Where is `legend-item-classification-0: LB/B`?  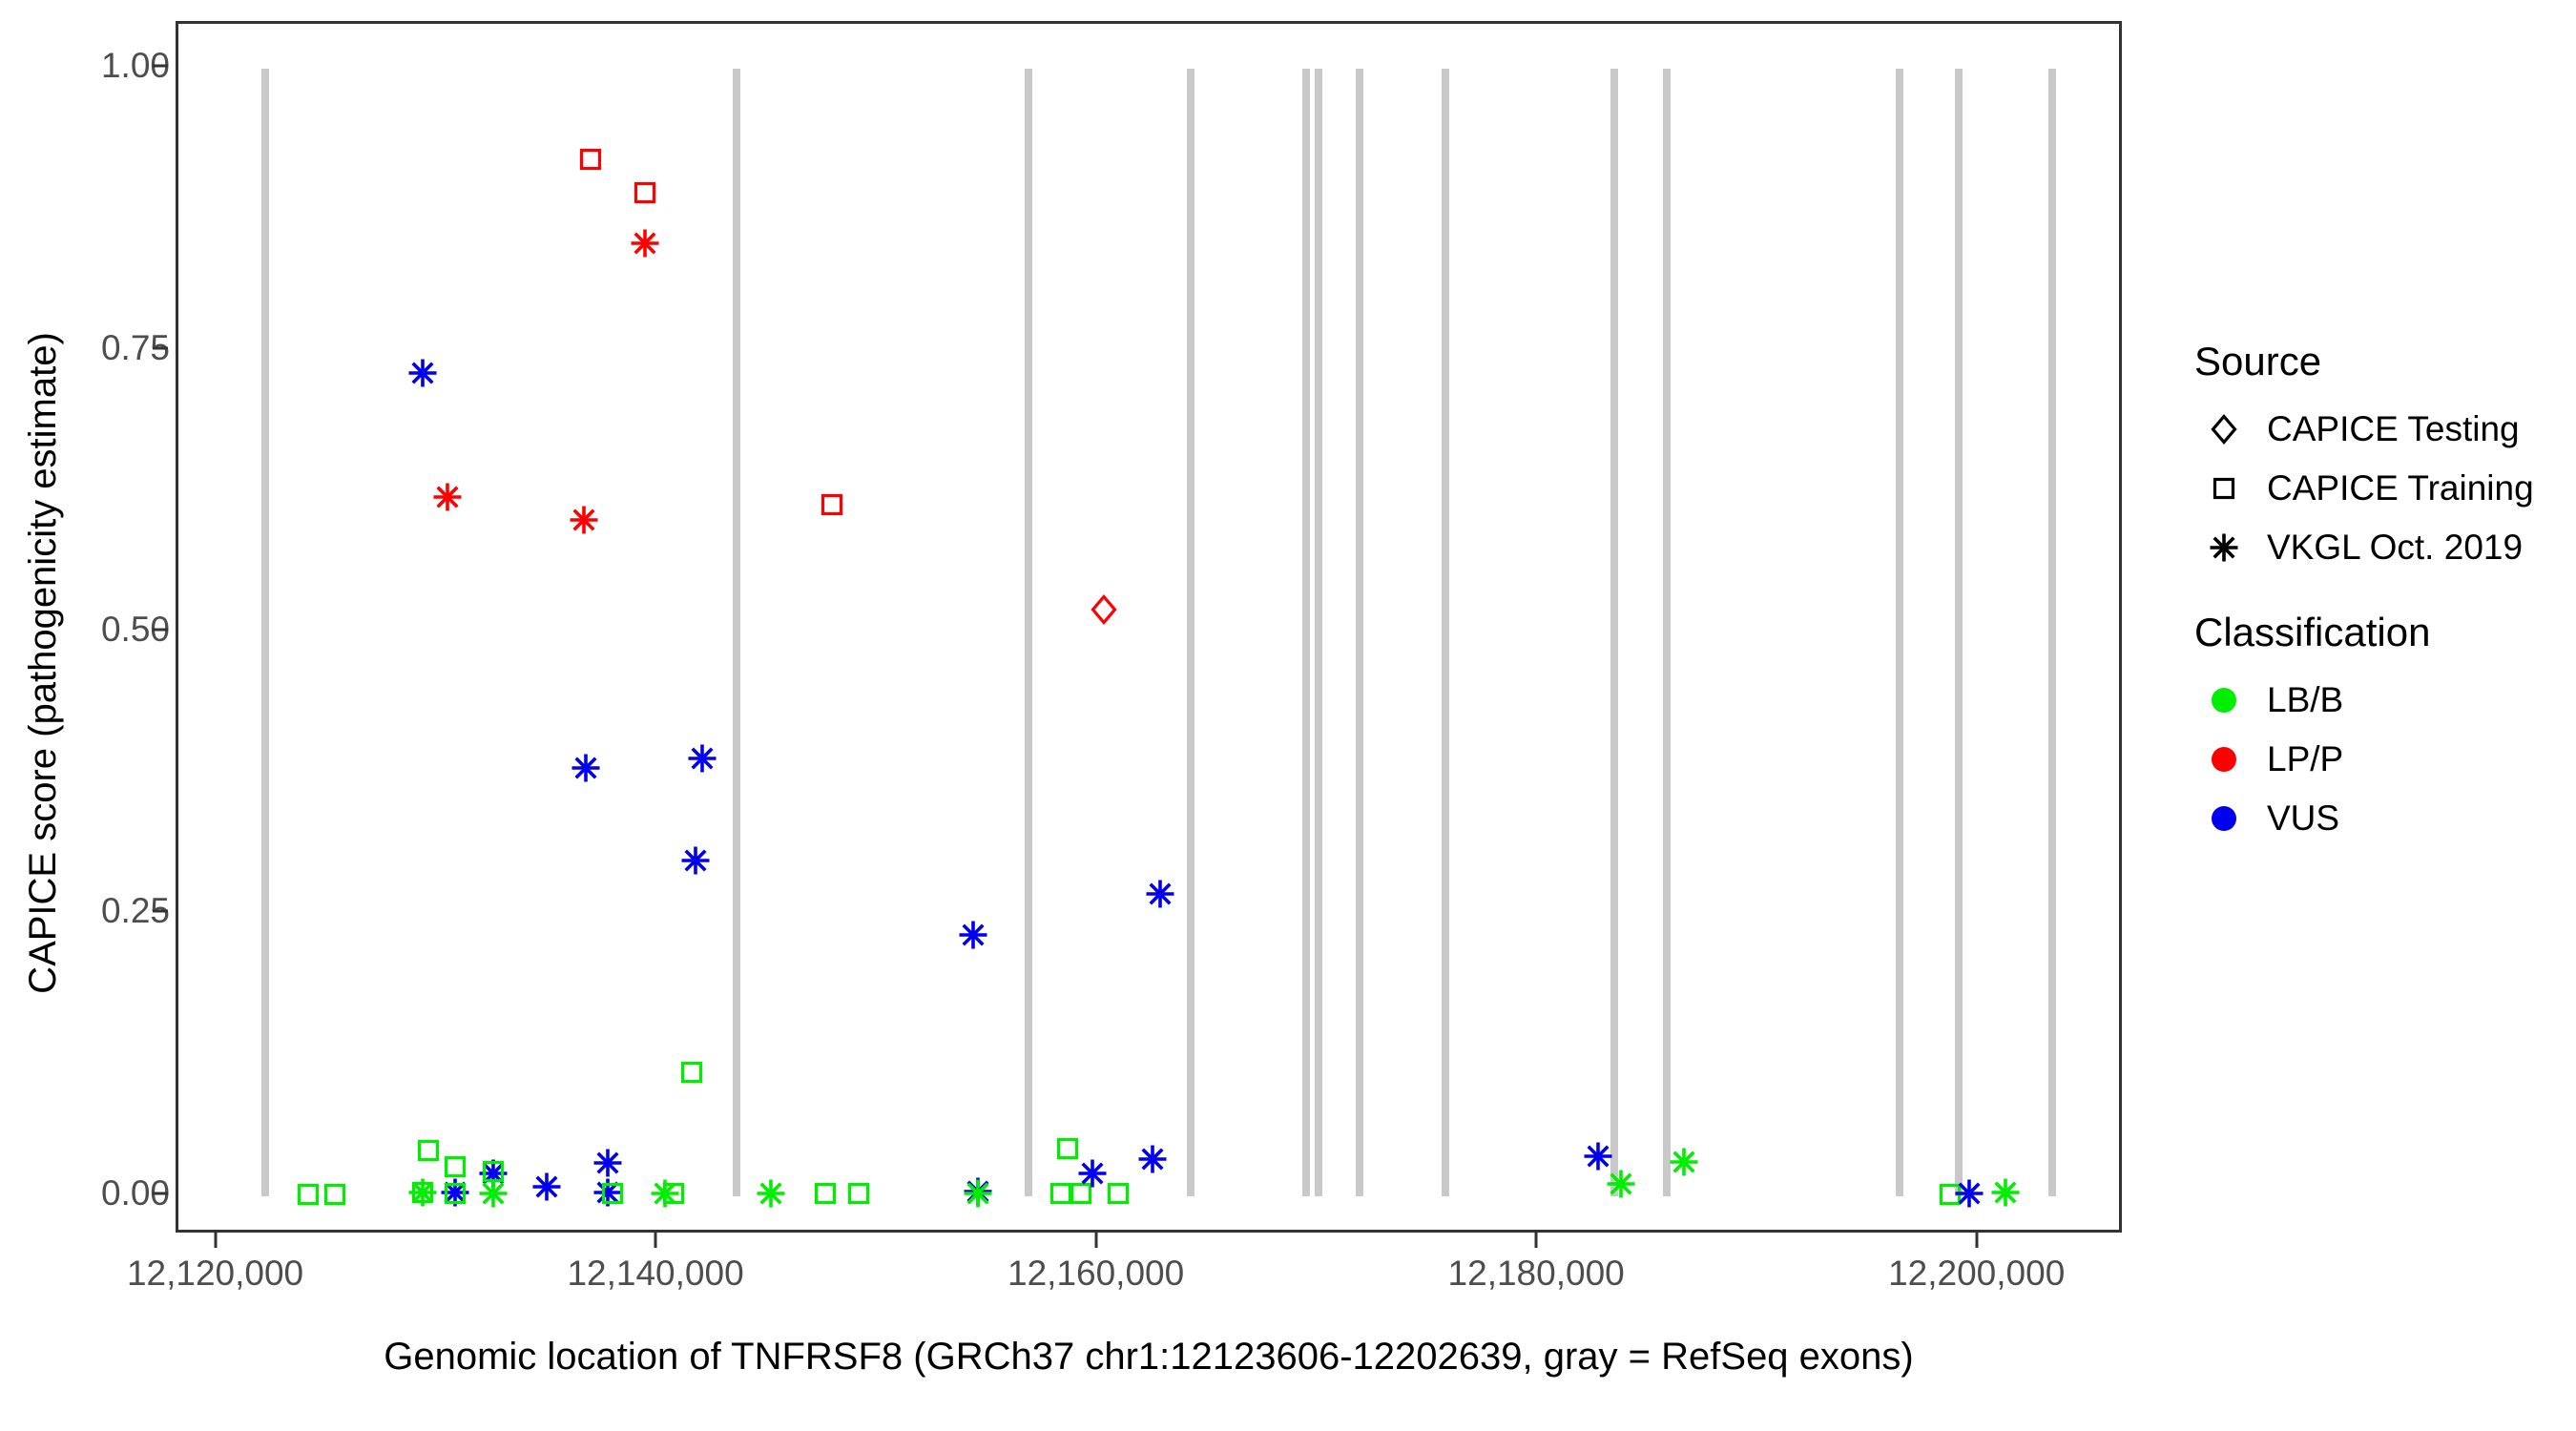
legend-item-classification-0: LB/B is located at coordinates (2380, 700).